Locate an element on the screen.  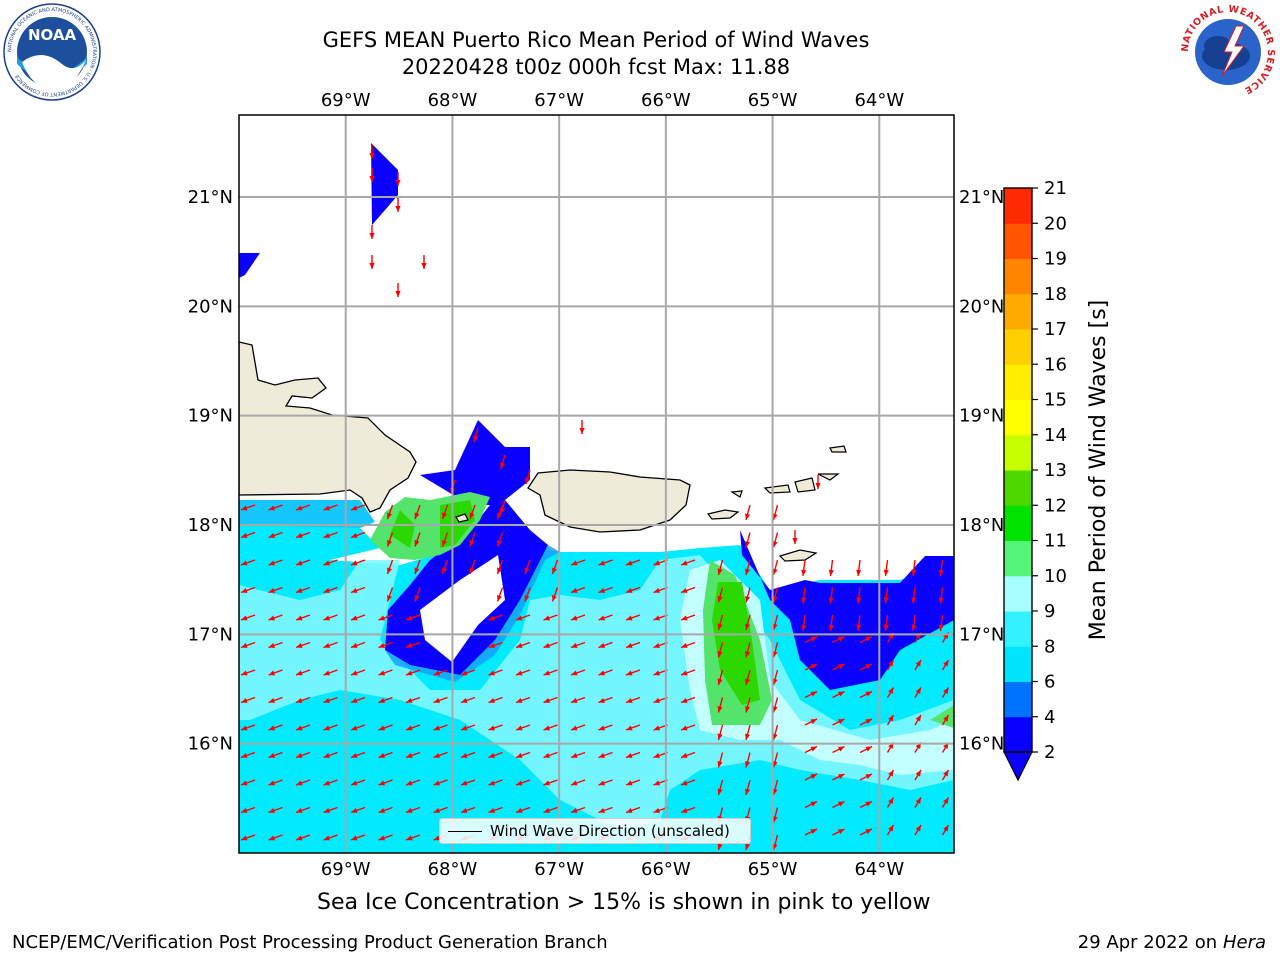
colorbar-tick-label: 6 is located at coordinates (1049, 682).